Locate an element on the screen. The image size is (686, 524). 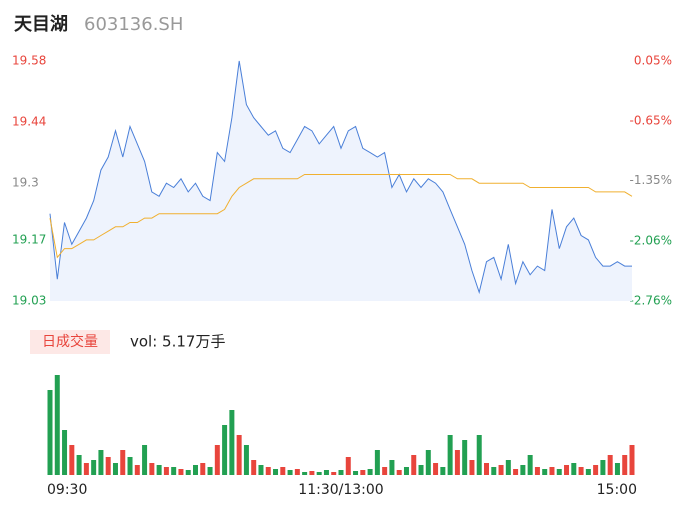
y-tick-label: 19.3 is located at coordinates (25, 183).